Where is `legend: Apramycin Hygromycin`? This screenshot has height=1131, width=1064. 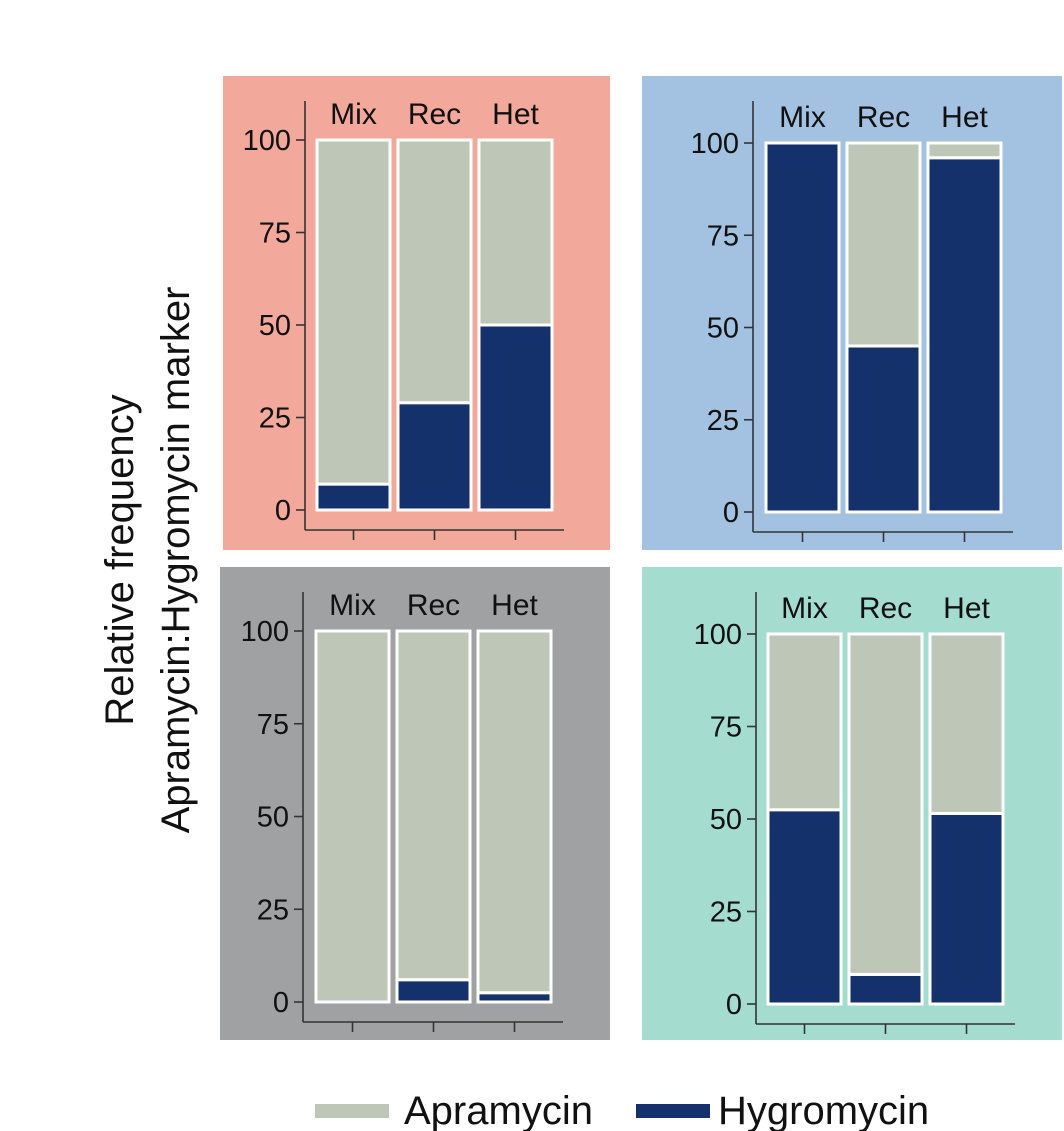 legend: Apramycin Hygromycin is located at coordinates (622, 1110).